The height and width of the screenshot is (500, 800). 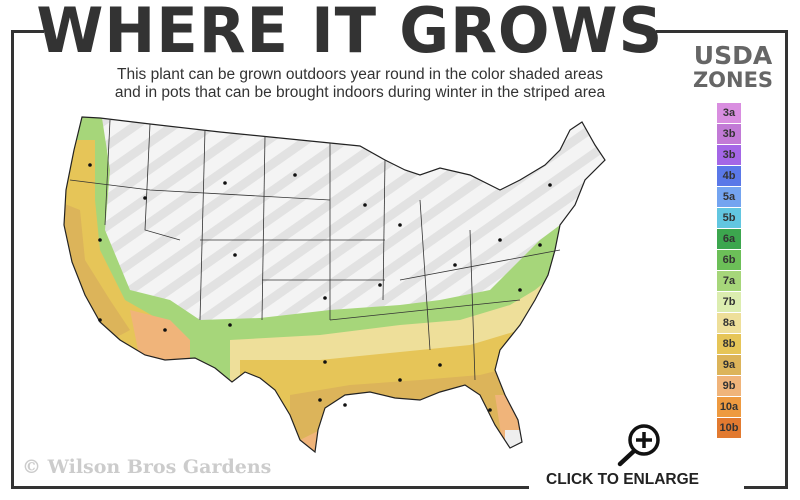 I want to click on usda-zone-legend: 3a 3b 3b 4b 5a 5b 6a 6b 7a 7b 8a 8b 9a 9b 10a 10b, so click(x=729, y=271).